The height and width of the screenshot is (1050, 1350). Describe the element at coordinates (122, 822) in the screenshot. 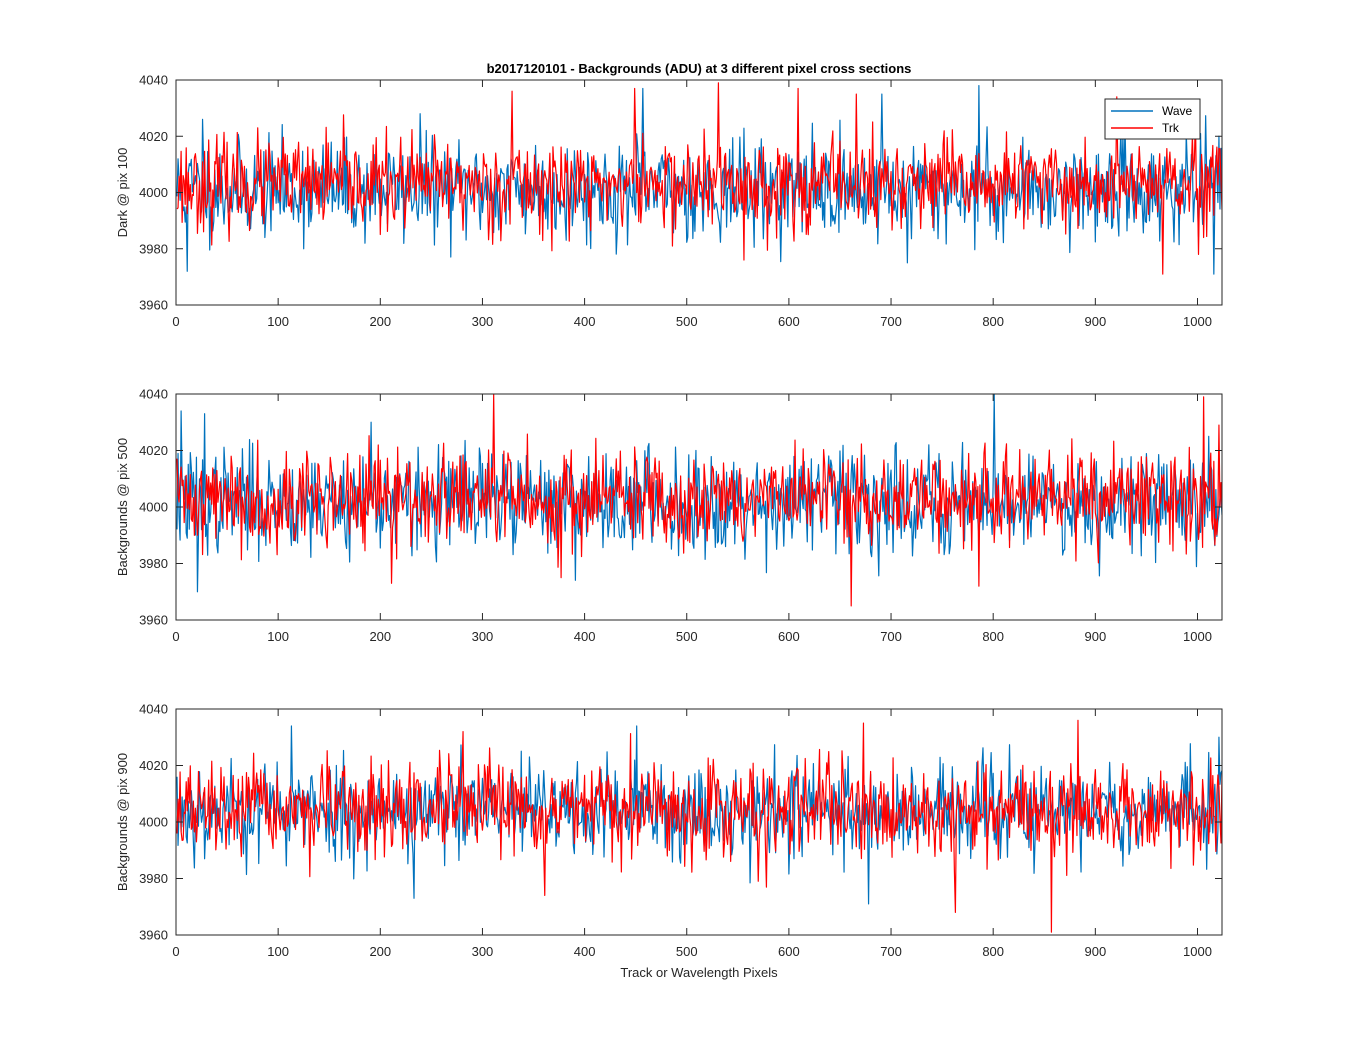

I see `y-axis-label: Backgrounds @ pix 900` at that location.